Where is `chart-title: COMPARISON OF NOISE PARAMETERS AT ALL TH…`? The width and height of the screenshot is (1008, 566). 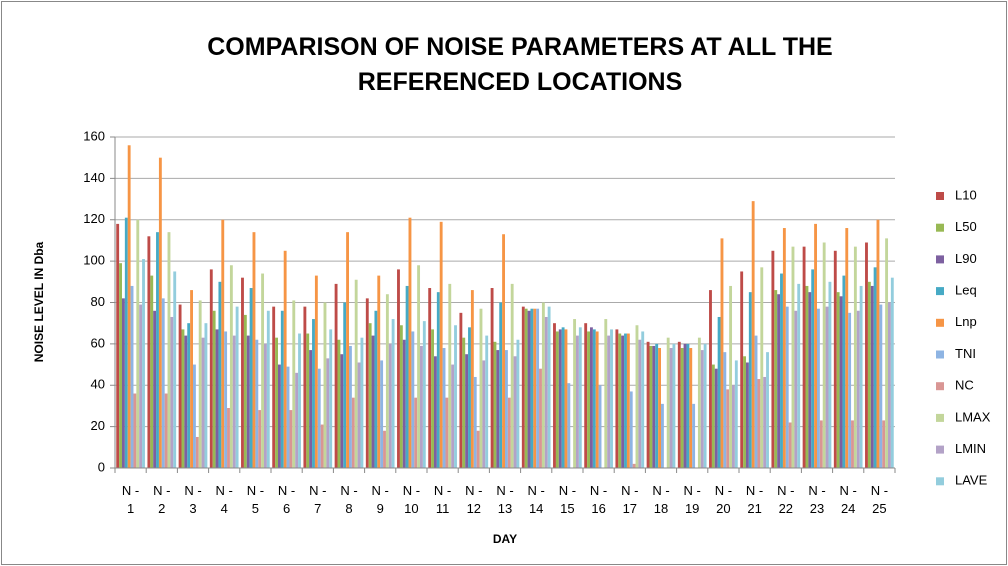 chart-title: COMPARISON OF NOISE PARAMETERS AT ALL TH… is located at coordinates (520, 64).